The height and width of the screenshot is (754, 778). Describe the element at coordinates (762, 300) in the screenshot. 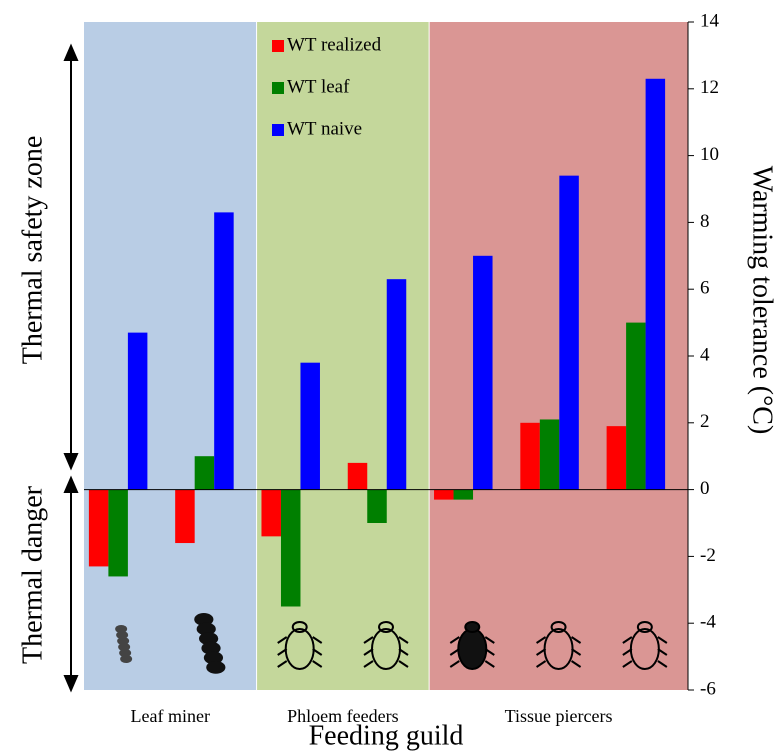

I see `y-axis-title: Warming tolerance (°C)` at that location.